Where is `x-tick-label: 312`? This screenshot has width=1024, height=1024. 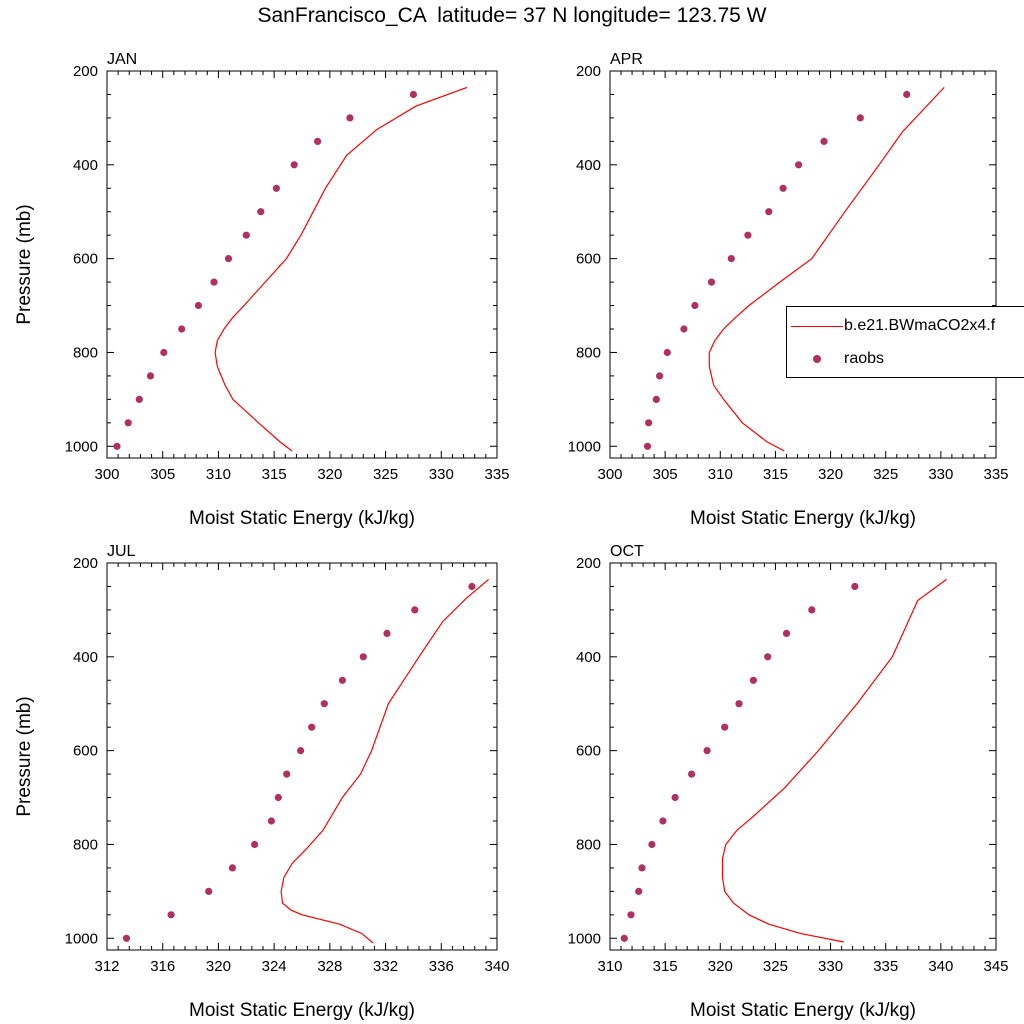 x-tick-label: 312 is located at coordinates (106, 966).